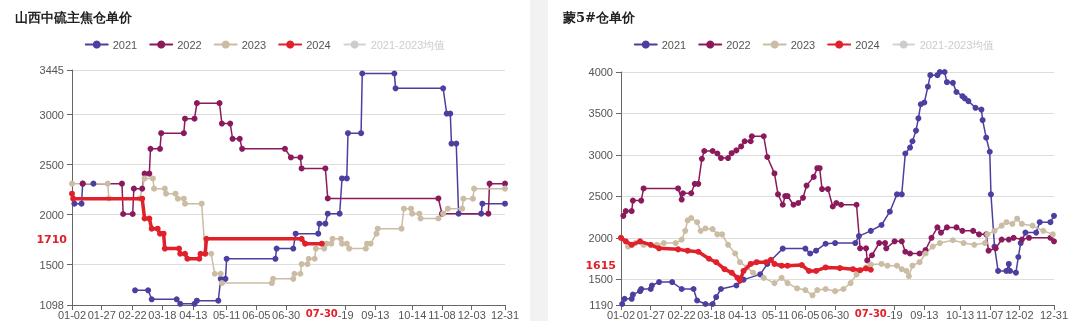 The image size is (1080, 321). What do you see at coordinates (681, 314) in the screenshot?
I see `x-tick-label: 02-22` at bounding box center [681, 314].